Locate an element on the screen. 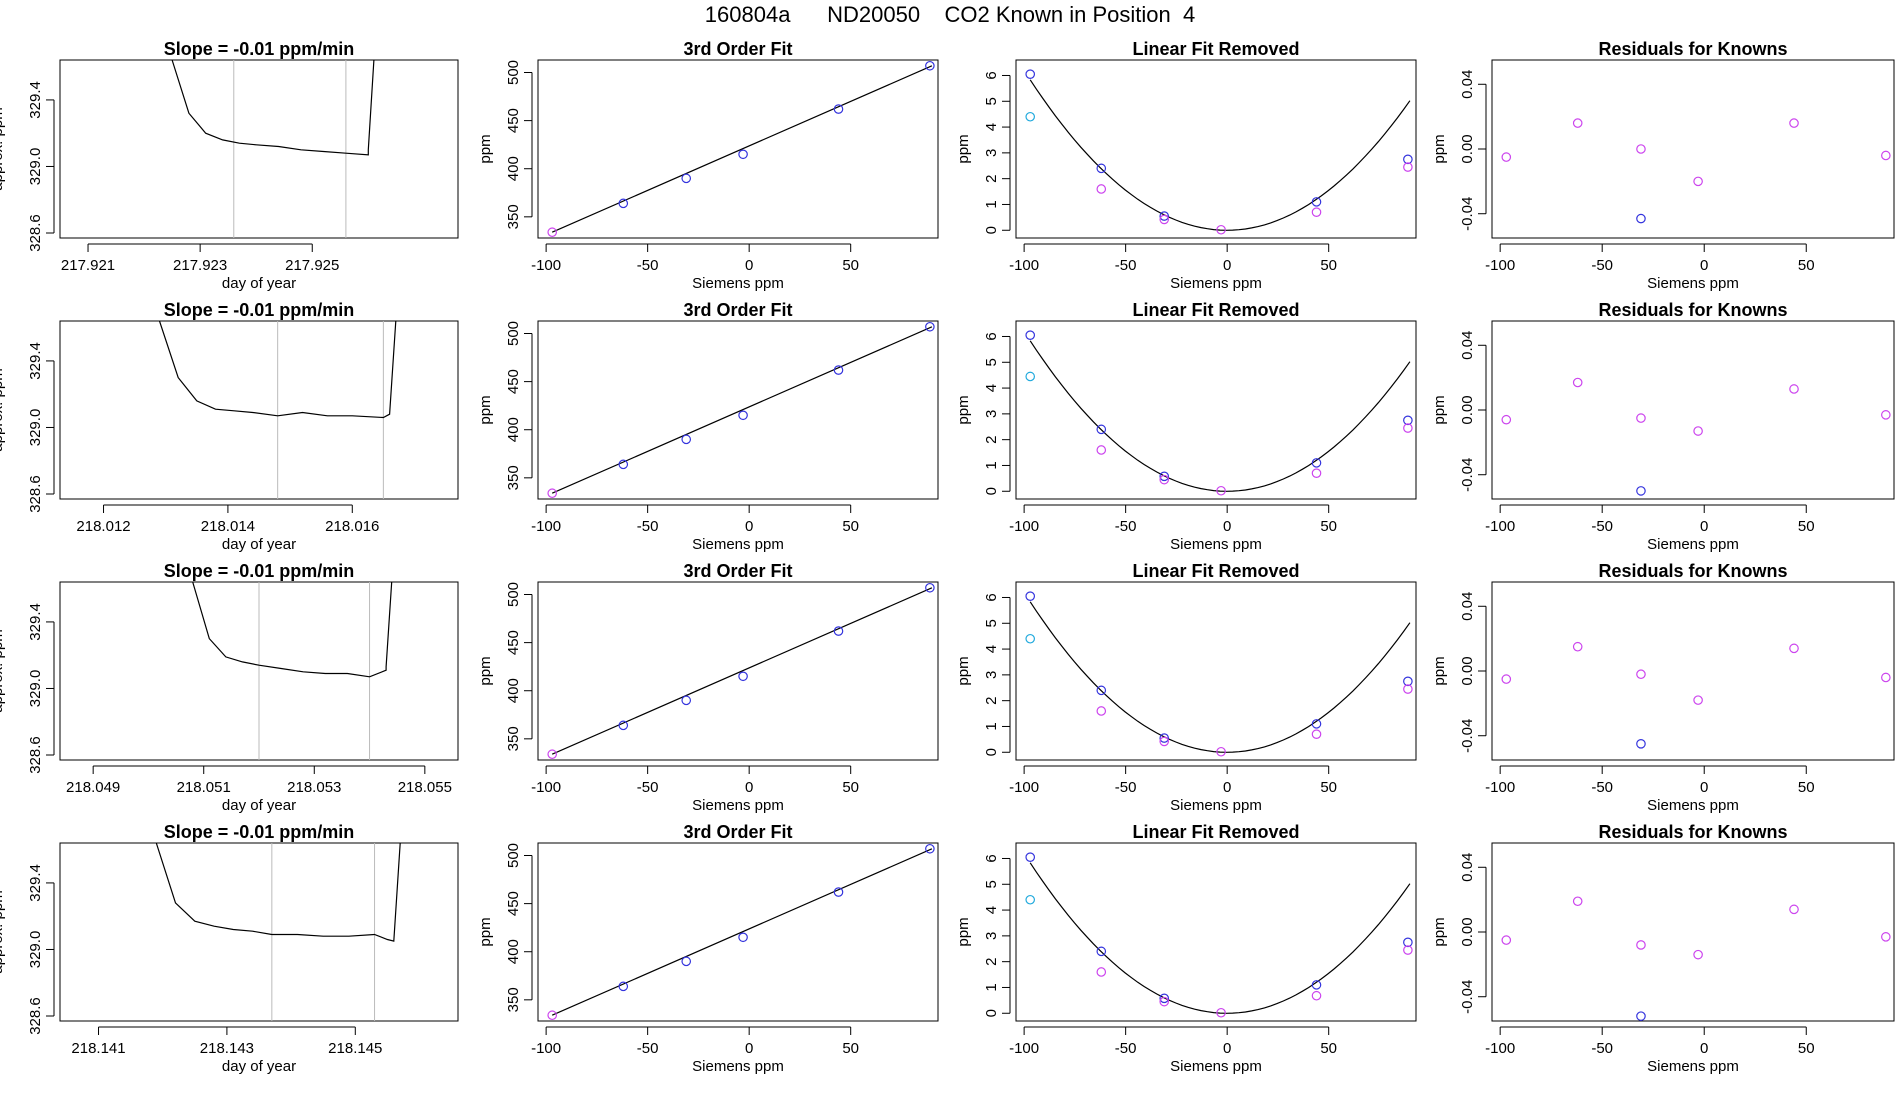 The image size is (1900, 1100). panel-title: Slope = -0.01 ppm/min is located at coordinates (259, 310).